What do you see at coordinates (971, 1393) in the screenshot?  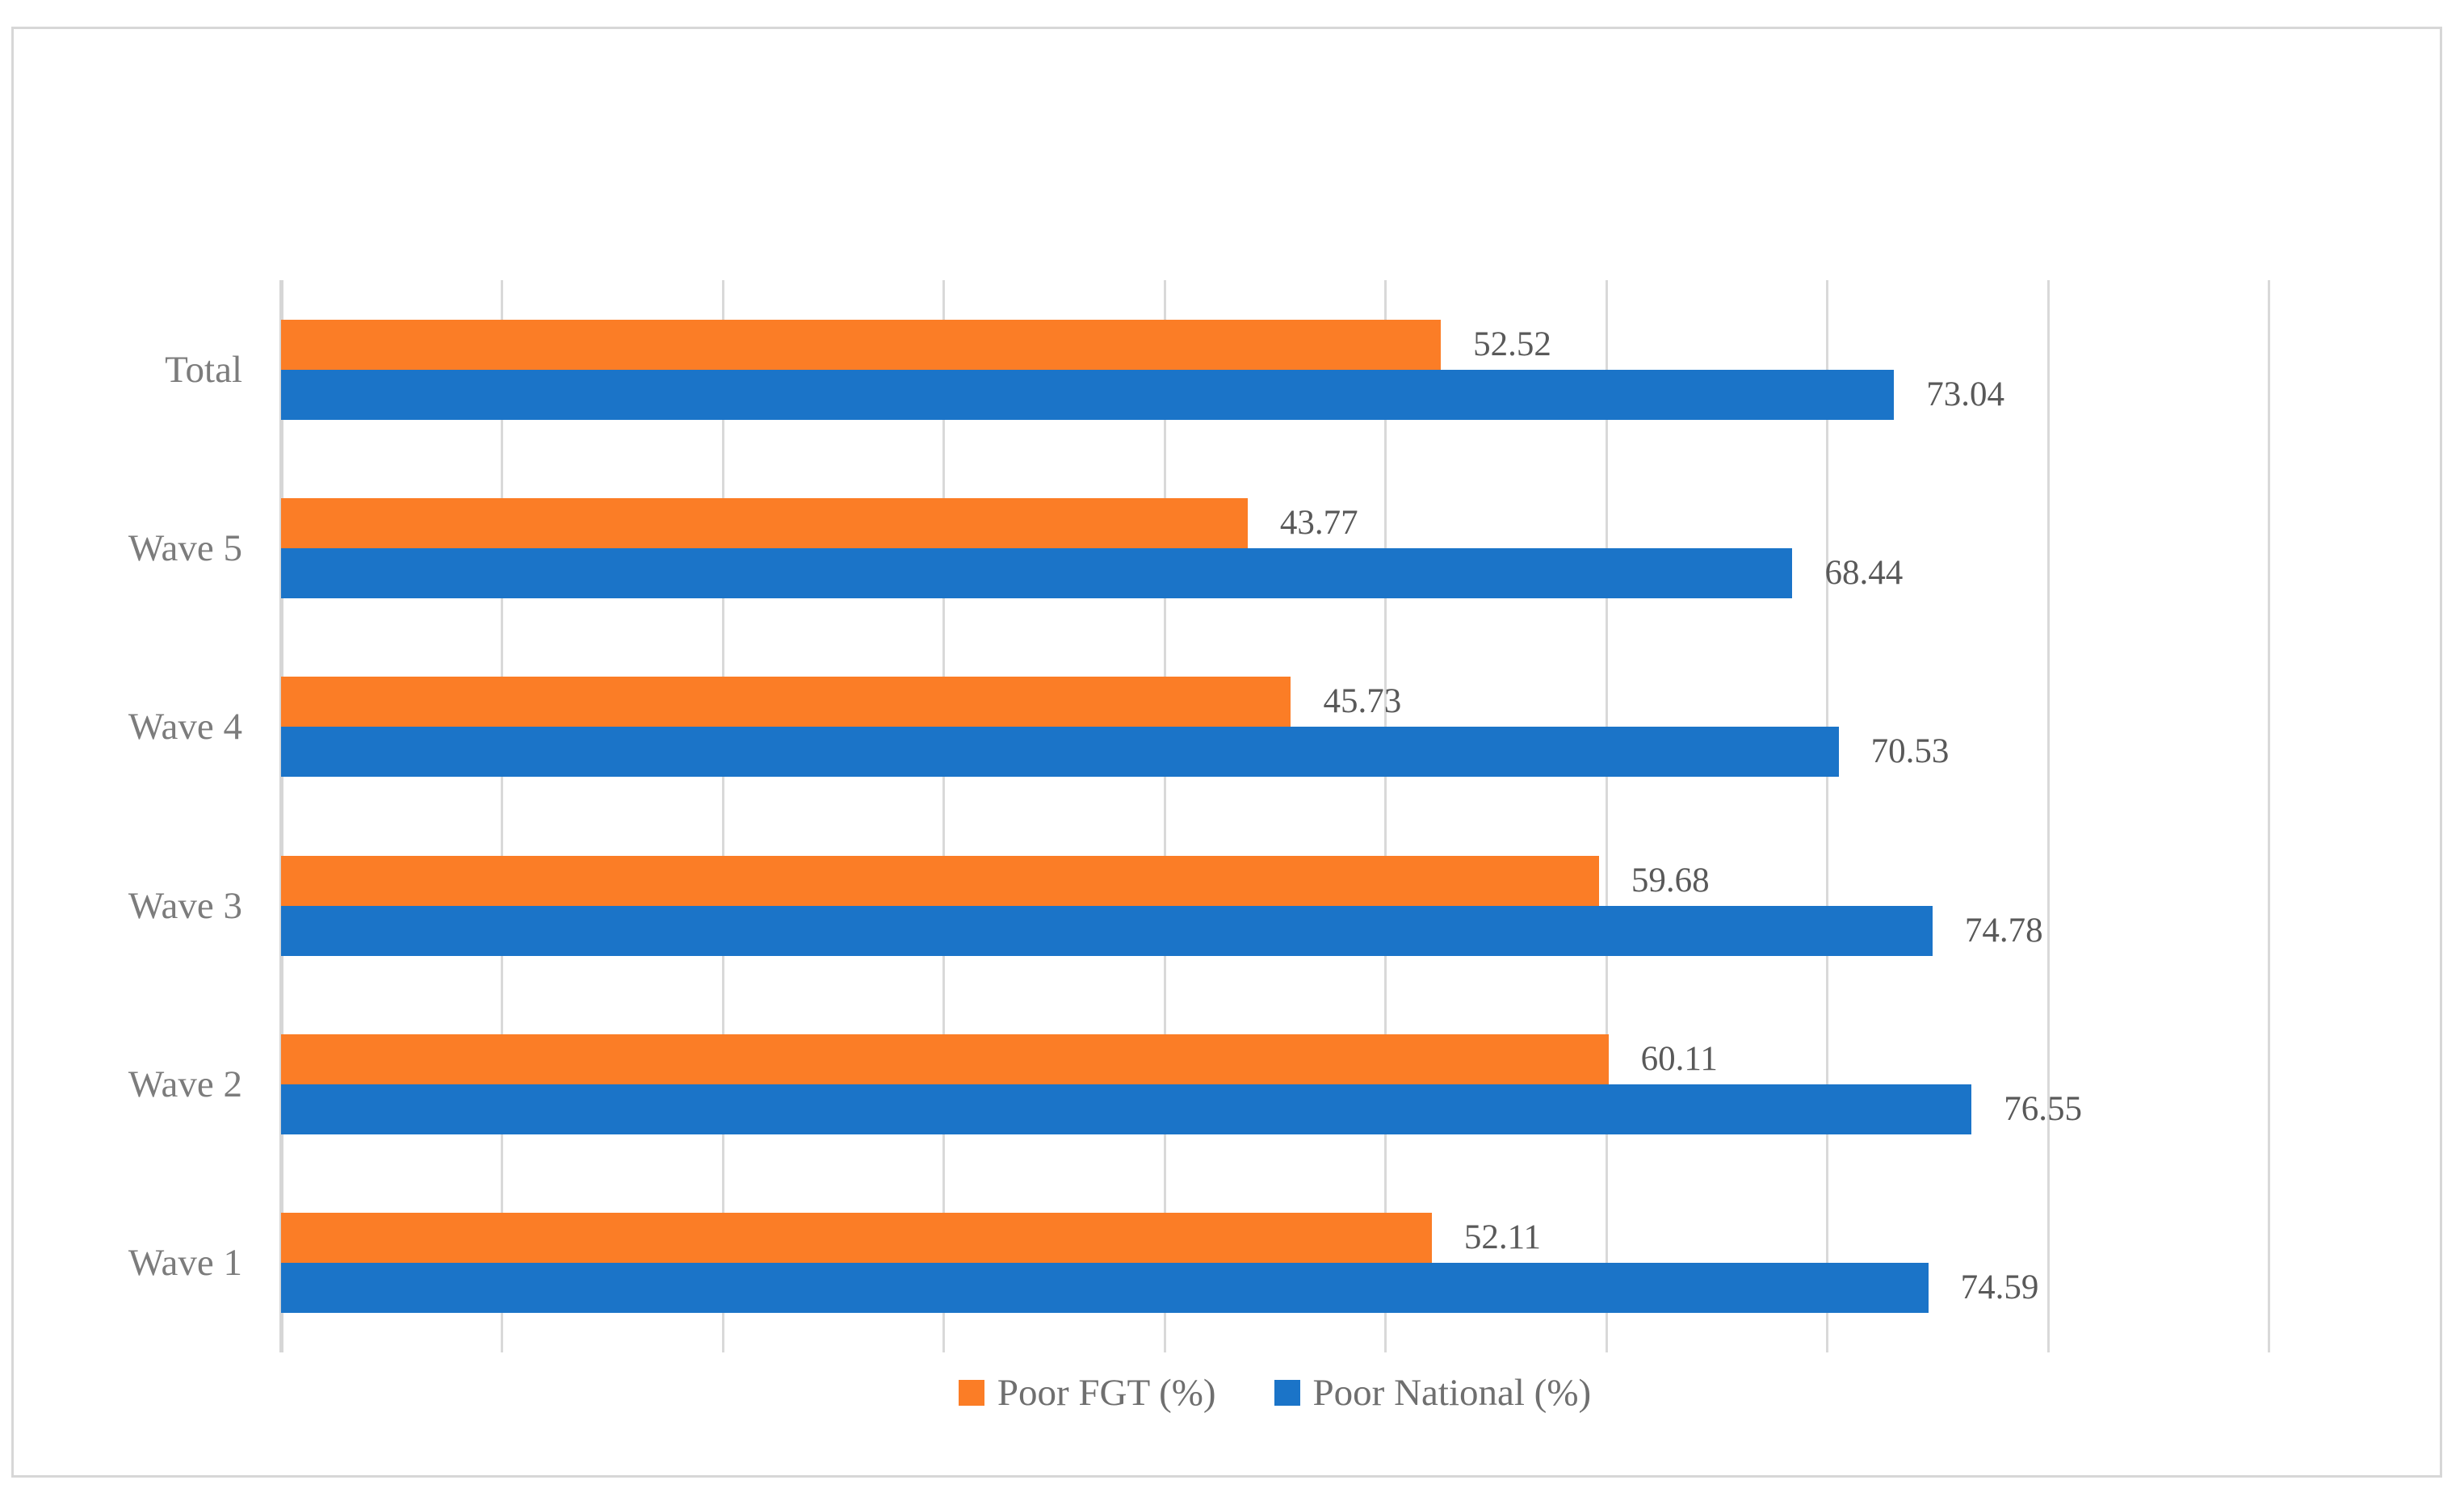 I see `legend-swatch-poor-fgt` at bounding box center [971, 1393].